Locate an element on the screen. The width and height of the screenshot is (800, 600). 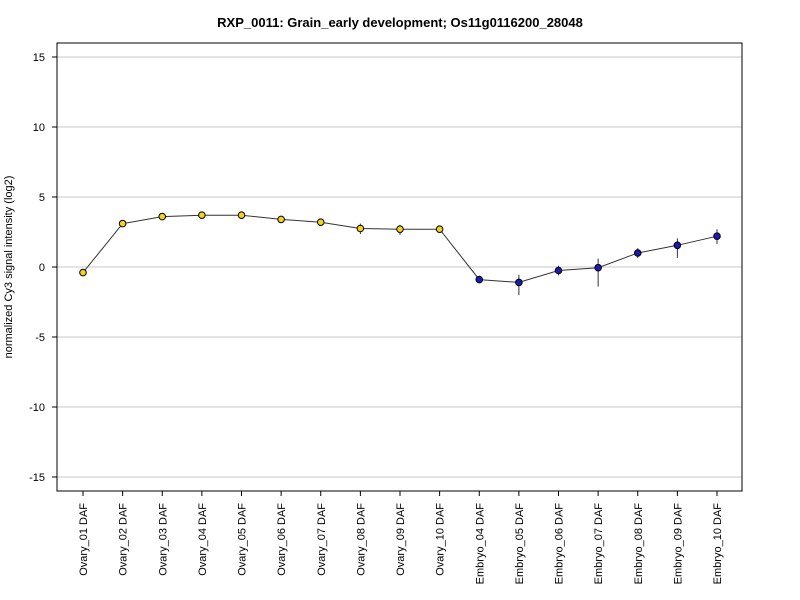
x-tick-label: Embryo_10 DAF is located at coordinates (718, 544).